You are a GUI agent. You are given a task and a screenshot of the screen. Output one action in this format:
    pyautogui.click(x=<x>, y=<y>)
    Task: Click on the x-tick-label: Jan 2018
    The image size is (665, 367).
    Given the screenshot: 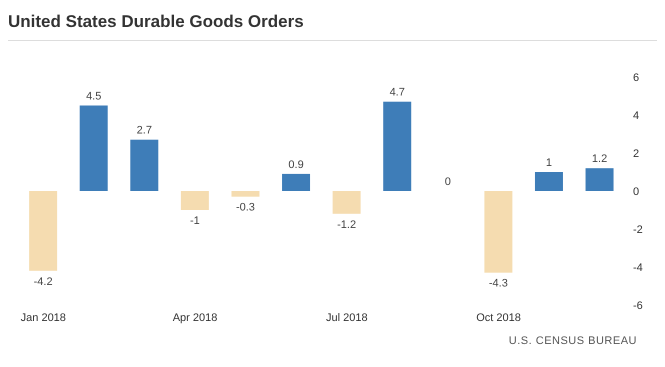 What is the action you would take?
    pyautogui.click(x=43, y=318)
    